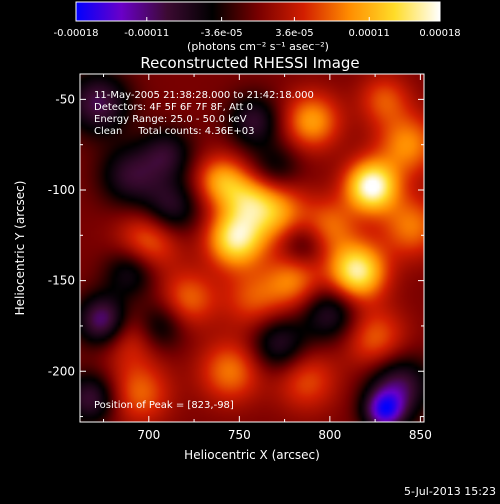 The image size is (500, 504). Describe the element at coordinates (204, 95) in the screenshot. I see `annotation-time-range: 11-May-2005 21:38:28.000 to 21:42:18.000` at that location.